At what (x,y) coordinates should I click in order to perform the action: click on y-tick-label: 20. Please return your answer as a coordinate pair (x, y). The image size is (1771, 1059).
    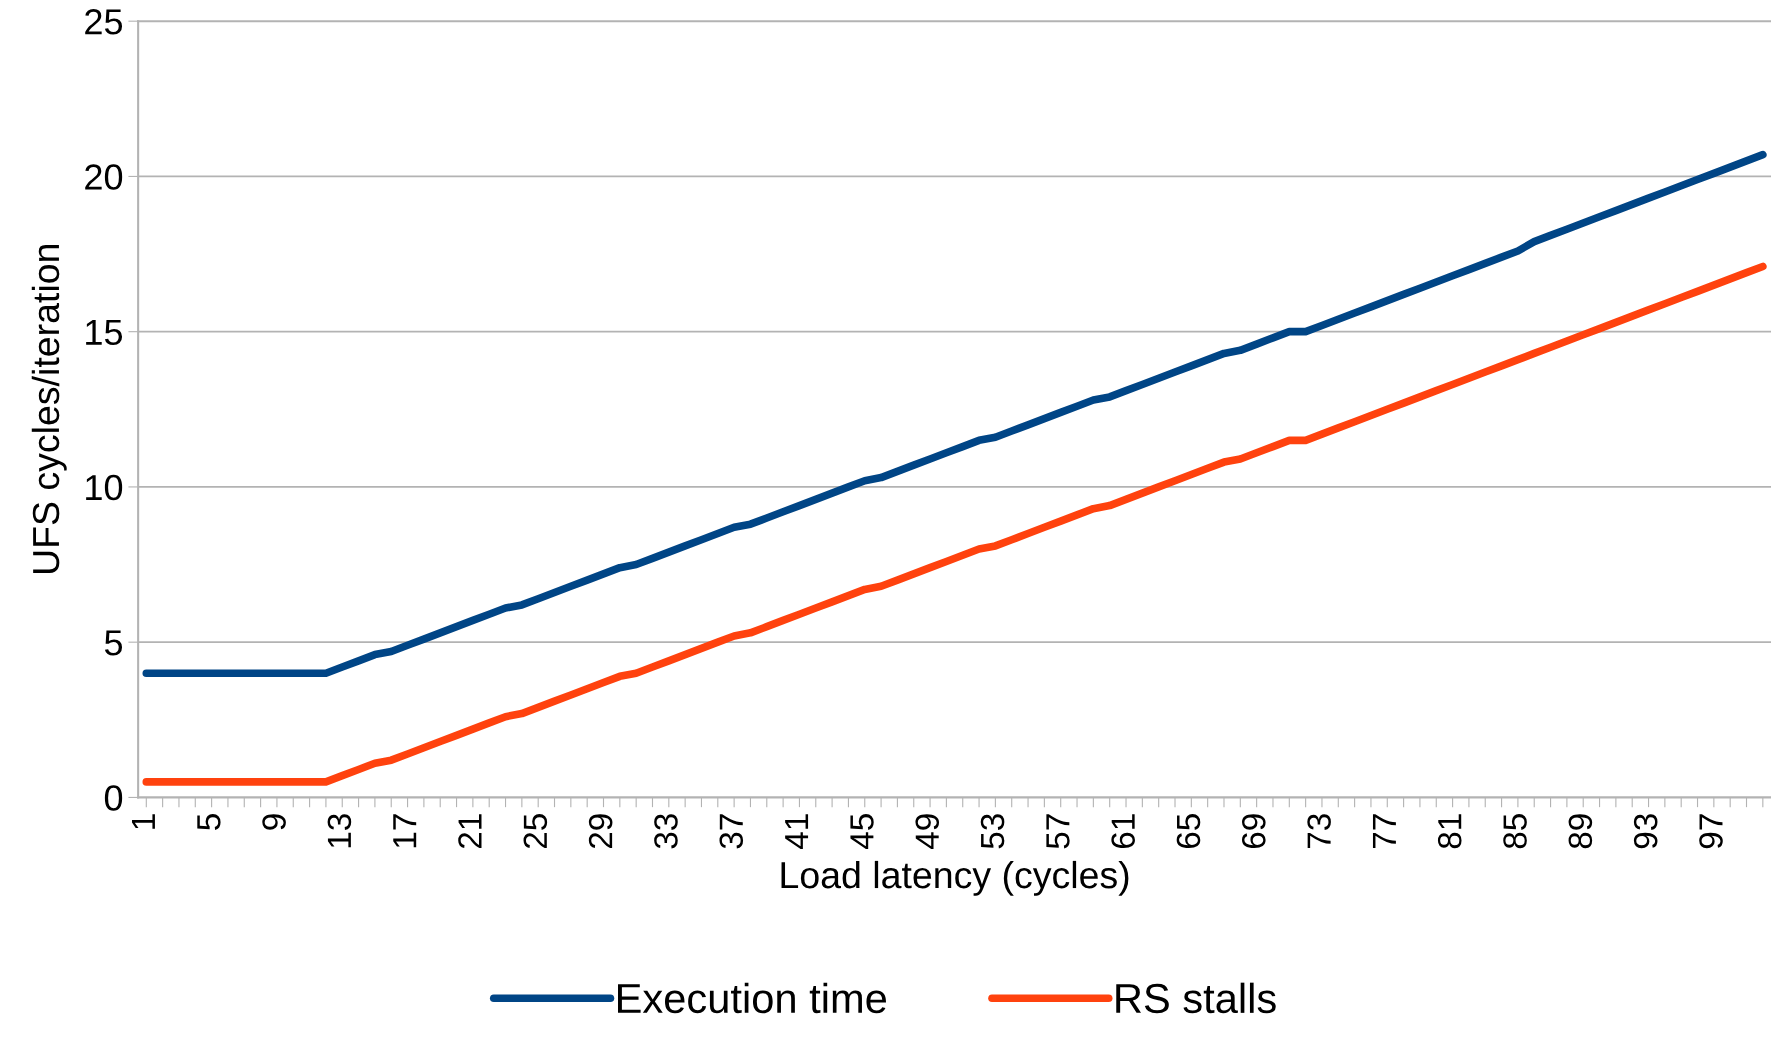
    Looking at the image, I should click on (104, 177).